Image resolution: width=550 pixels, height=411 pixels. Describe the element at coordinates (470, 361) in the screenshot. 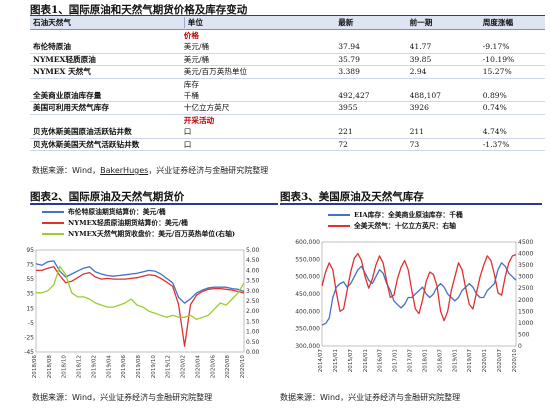

I see `chart3-xtick: 2019/07` at that location.